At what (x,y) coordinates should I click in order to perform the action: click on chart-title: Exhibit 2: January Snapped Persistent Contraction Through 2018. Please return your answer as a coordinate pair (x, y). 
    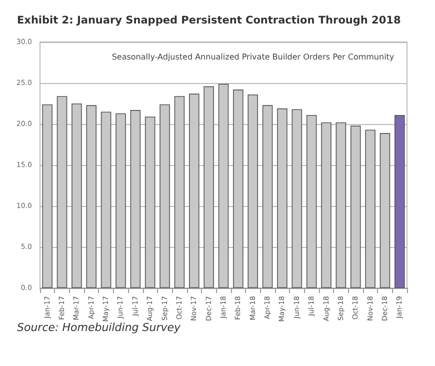
    Looking at the image, I should click on (209, 20).